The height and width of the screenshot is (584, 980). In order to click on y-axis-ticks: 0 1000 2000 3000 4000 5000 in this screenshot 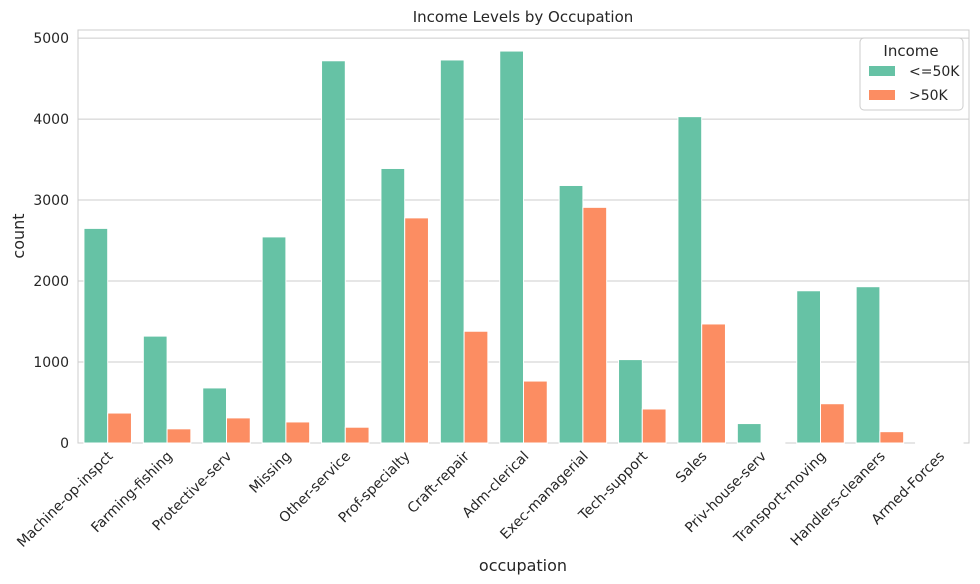, I will do `click(51, 241)`.